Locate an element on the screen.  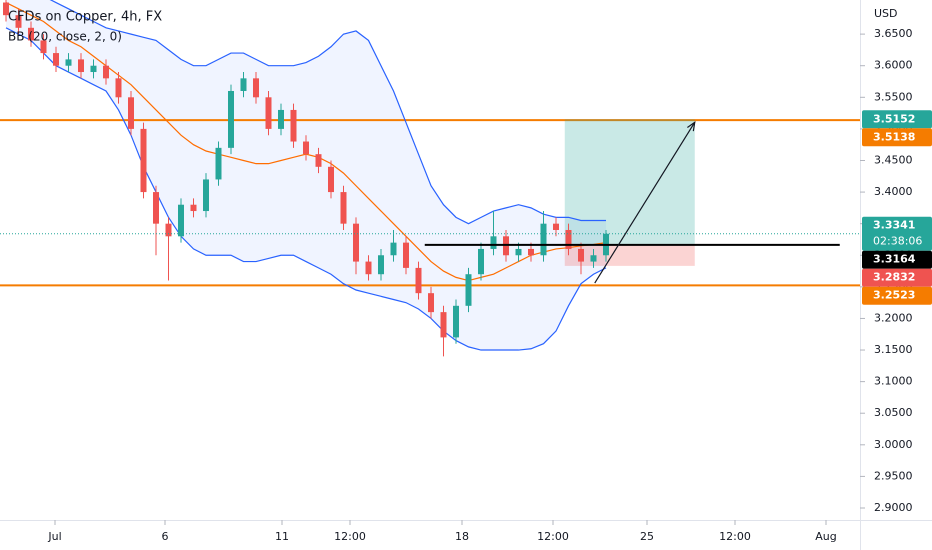
y-tick-label: 3.1000 is located at coordinates (893, 381).